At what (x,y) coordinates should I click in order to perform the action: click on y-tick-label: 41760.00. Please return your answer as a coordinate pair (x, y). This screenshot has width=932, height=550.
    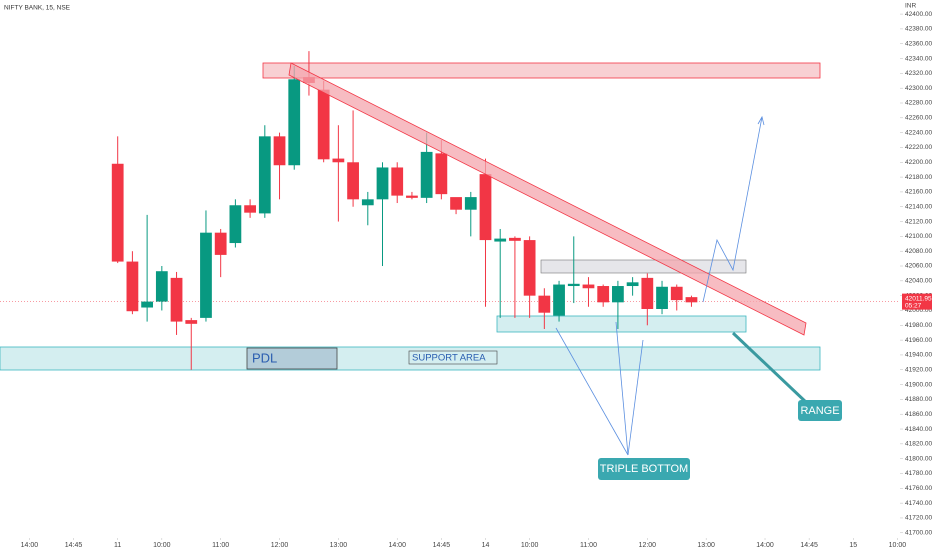
    Looking at the image, I should click on (918, 488).